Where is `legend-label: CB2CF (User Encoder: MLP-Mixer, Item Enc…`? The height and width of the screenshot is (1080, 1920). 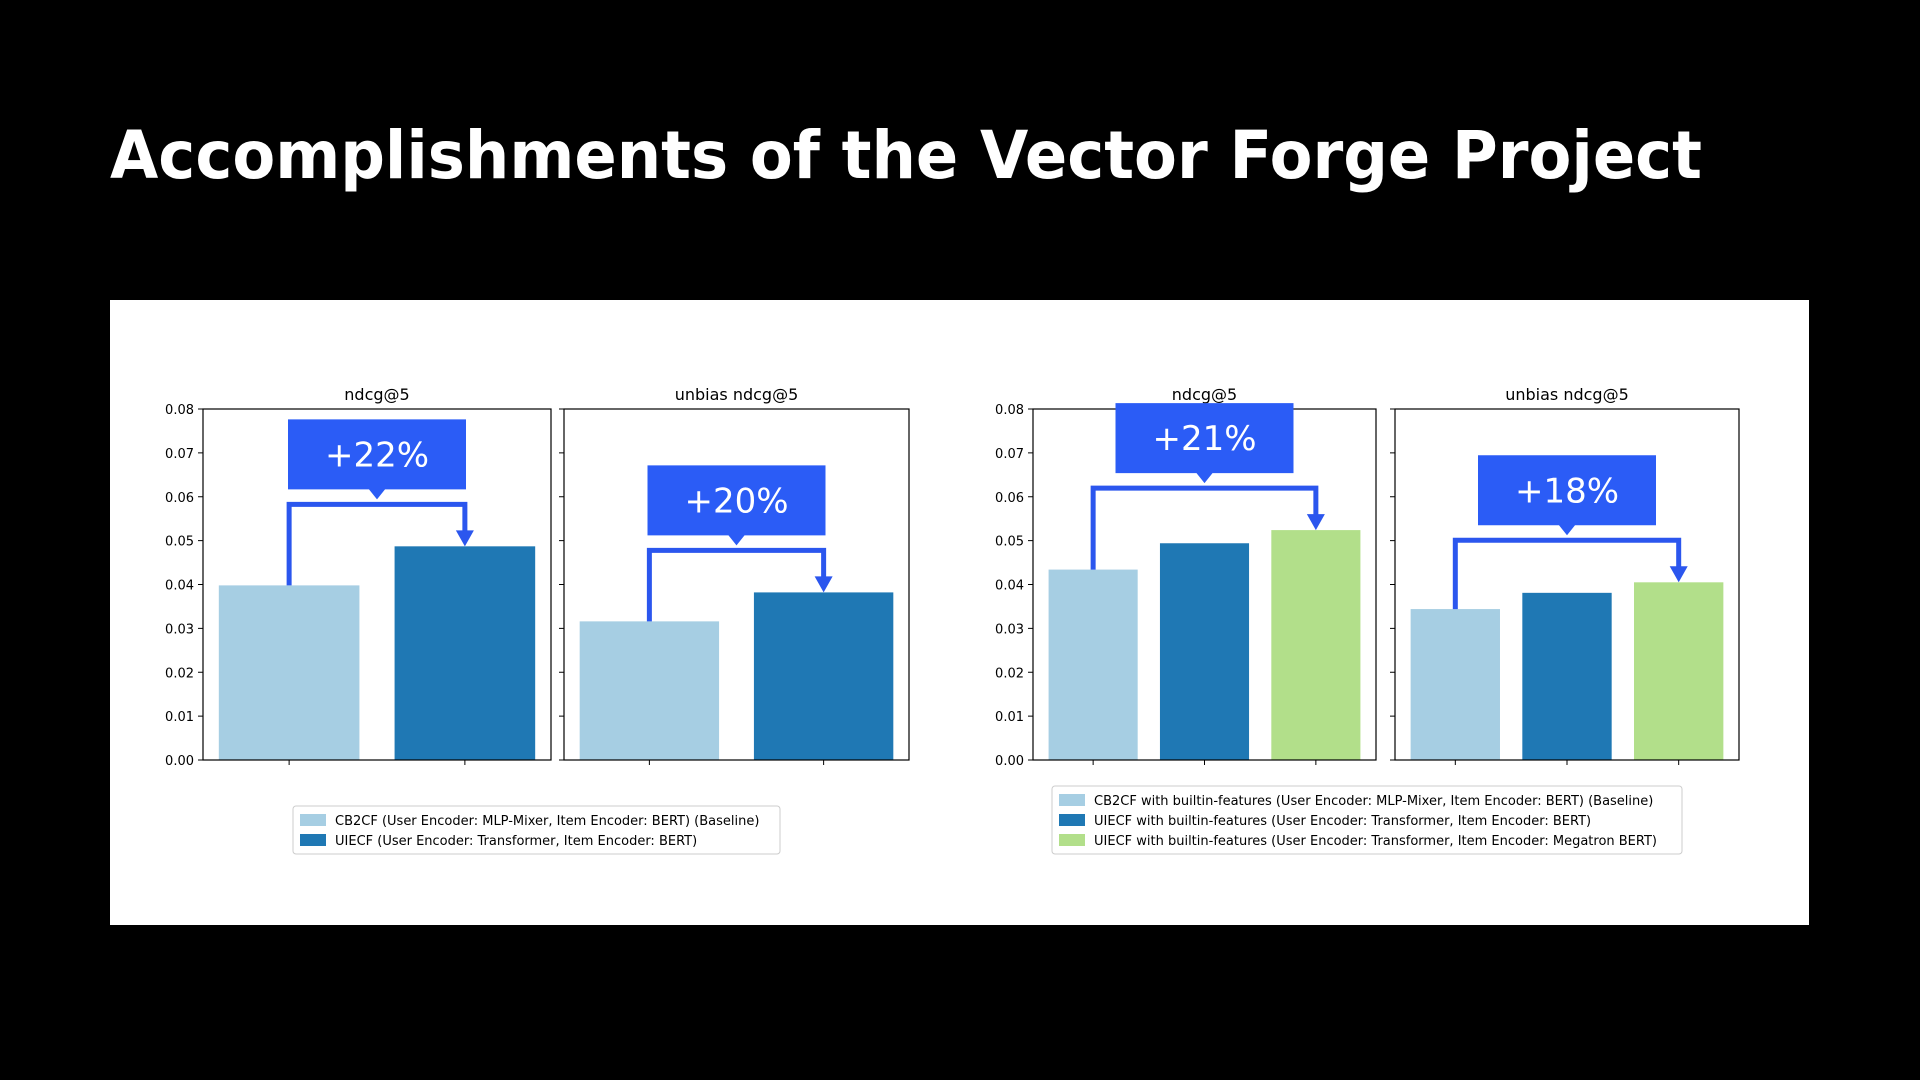
legend-label: CB2CF (User Encoder: MLP-Mixer, Item Enc… is located at coordinates (547, 821).